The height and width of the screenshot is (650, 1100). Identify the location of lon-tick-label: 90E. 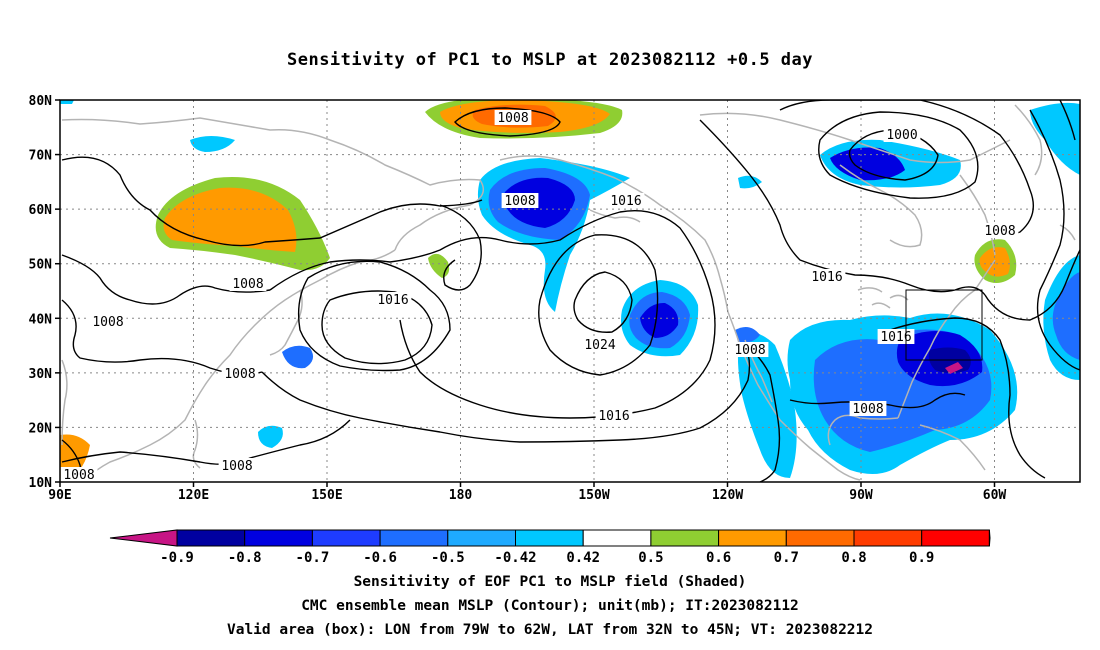
(59, 495).